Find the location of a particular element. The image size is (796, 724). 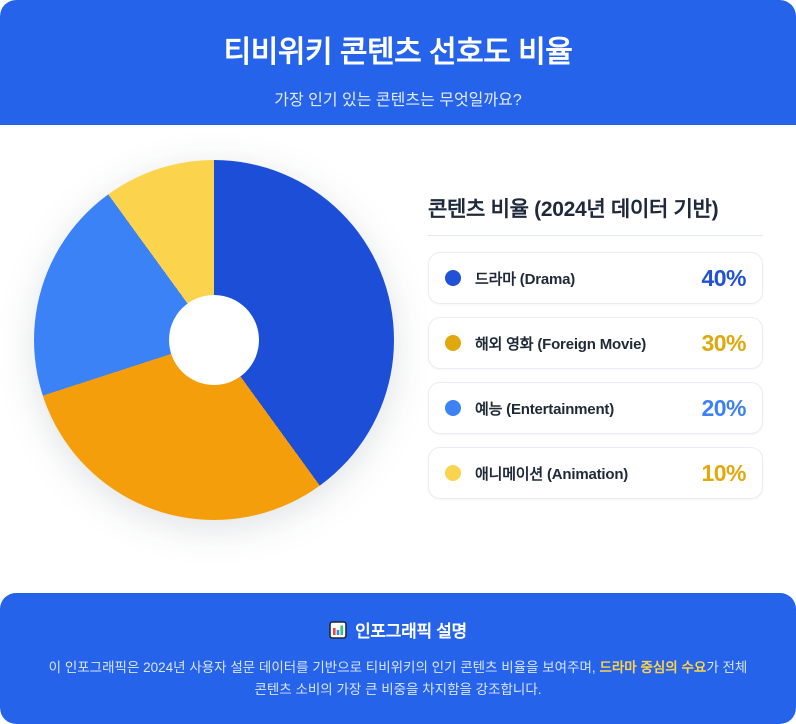

legend-title: 콘텐츠 비율 (2024년 데이터 기반) is located at coordinates (595, 214).